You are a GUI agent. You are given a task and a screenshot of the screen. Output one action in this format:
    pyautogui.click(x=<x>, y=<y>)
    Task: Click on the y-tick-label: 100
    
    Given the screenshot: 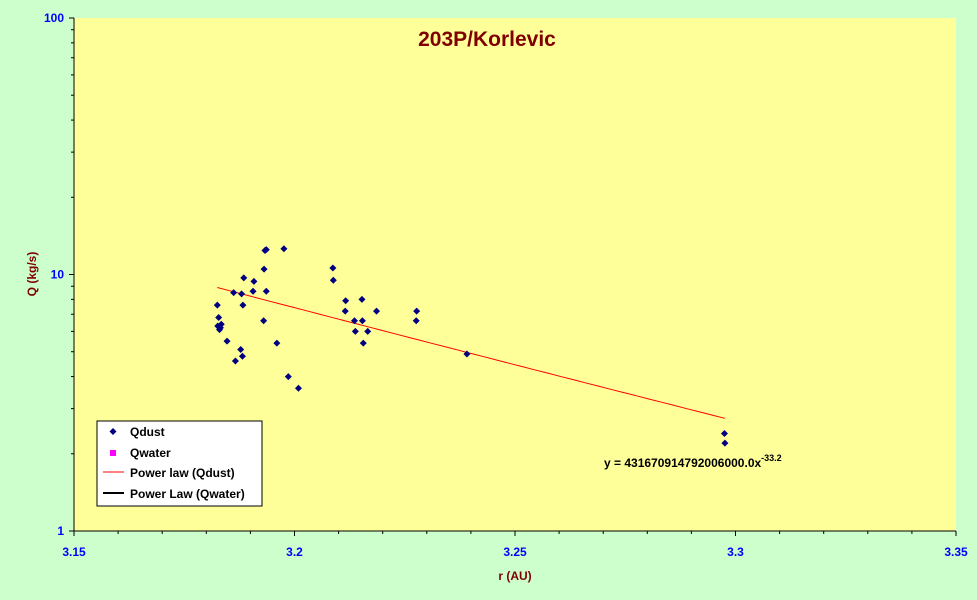 What is the action you would take?
    pyautogui.click(x=54, y=18)
    